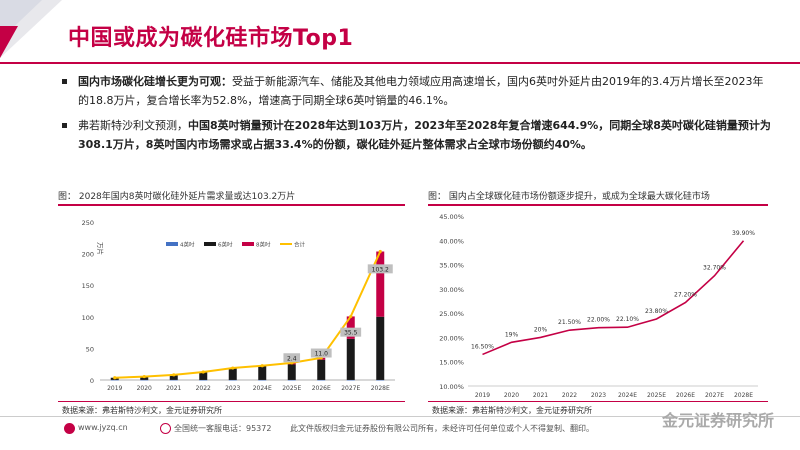 This screenshot has height=450, width=800. Describe the element at coordinates (248, 314) in the screenshot. I see `total-line` at that location.